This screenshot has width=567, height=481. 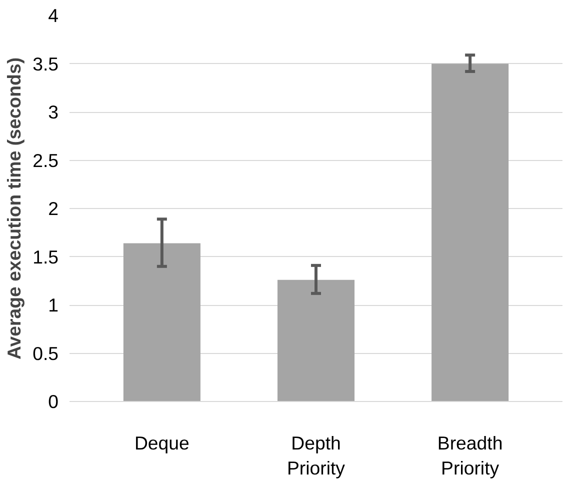 I want to click on y-tick-label: 3, so click(x=53, y=112).